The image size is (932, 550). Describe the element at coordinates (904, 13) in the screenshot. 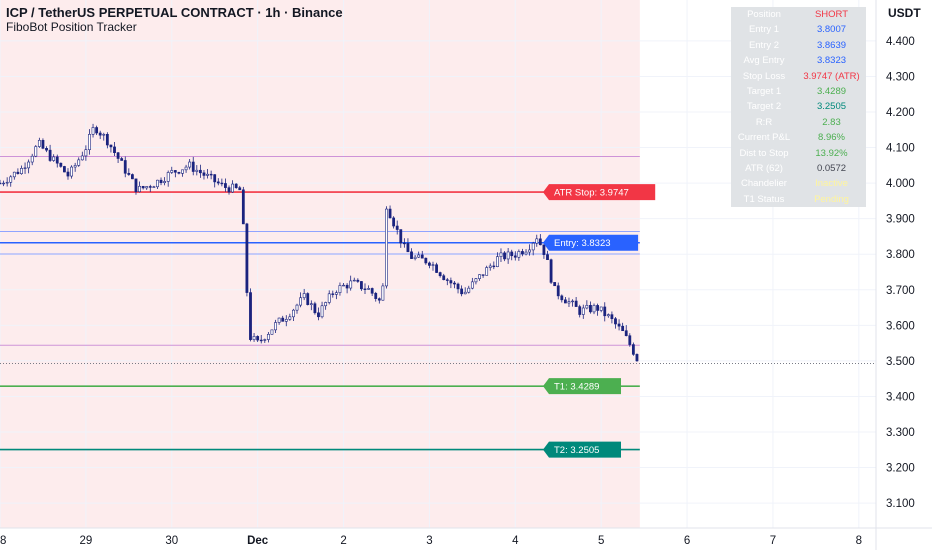

I see `price-unit: USDT` at that location.